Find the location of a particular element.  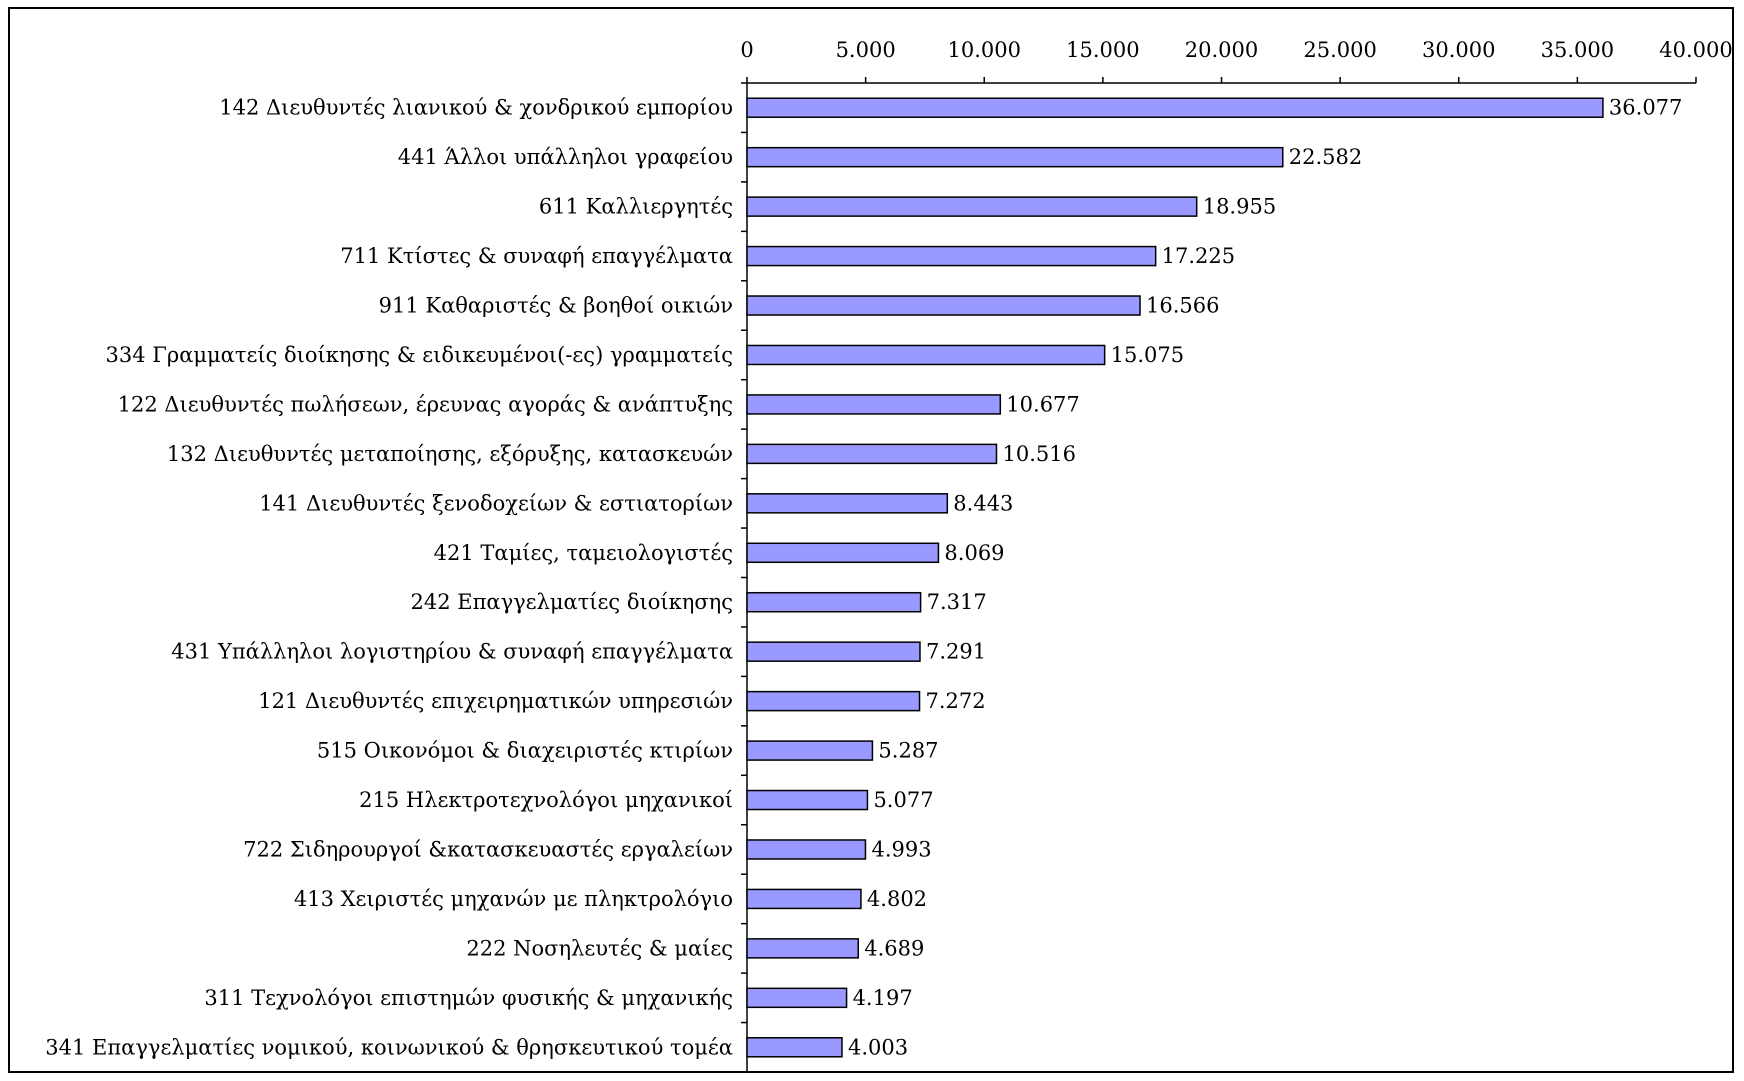

data-label: 7.272 is located at coordinates (956, 701).